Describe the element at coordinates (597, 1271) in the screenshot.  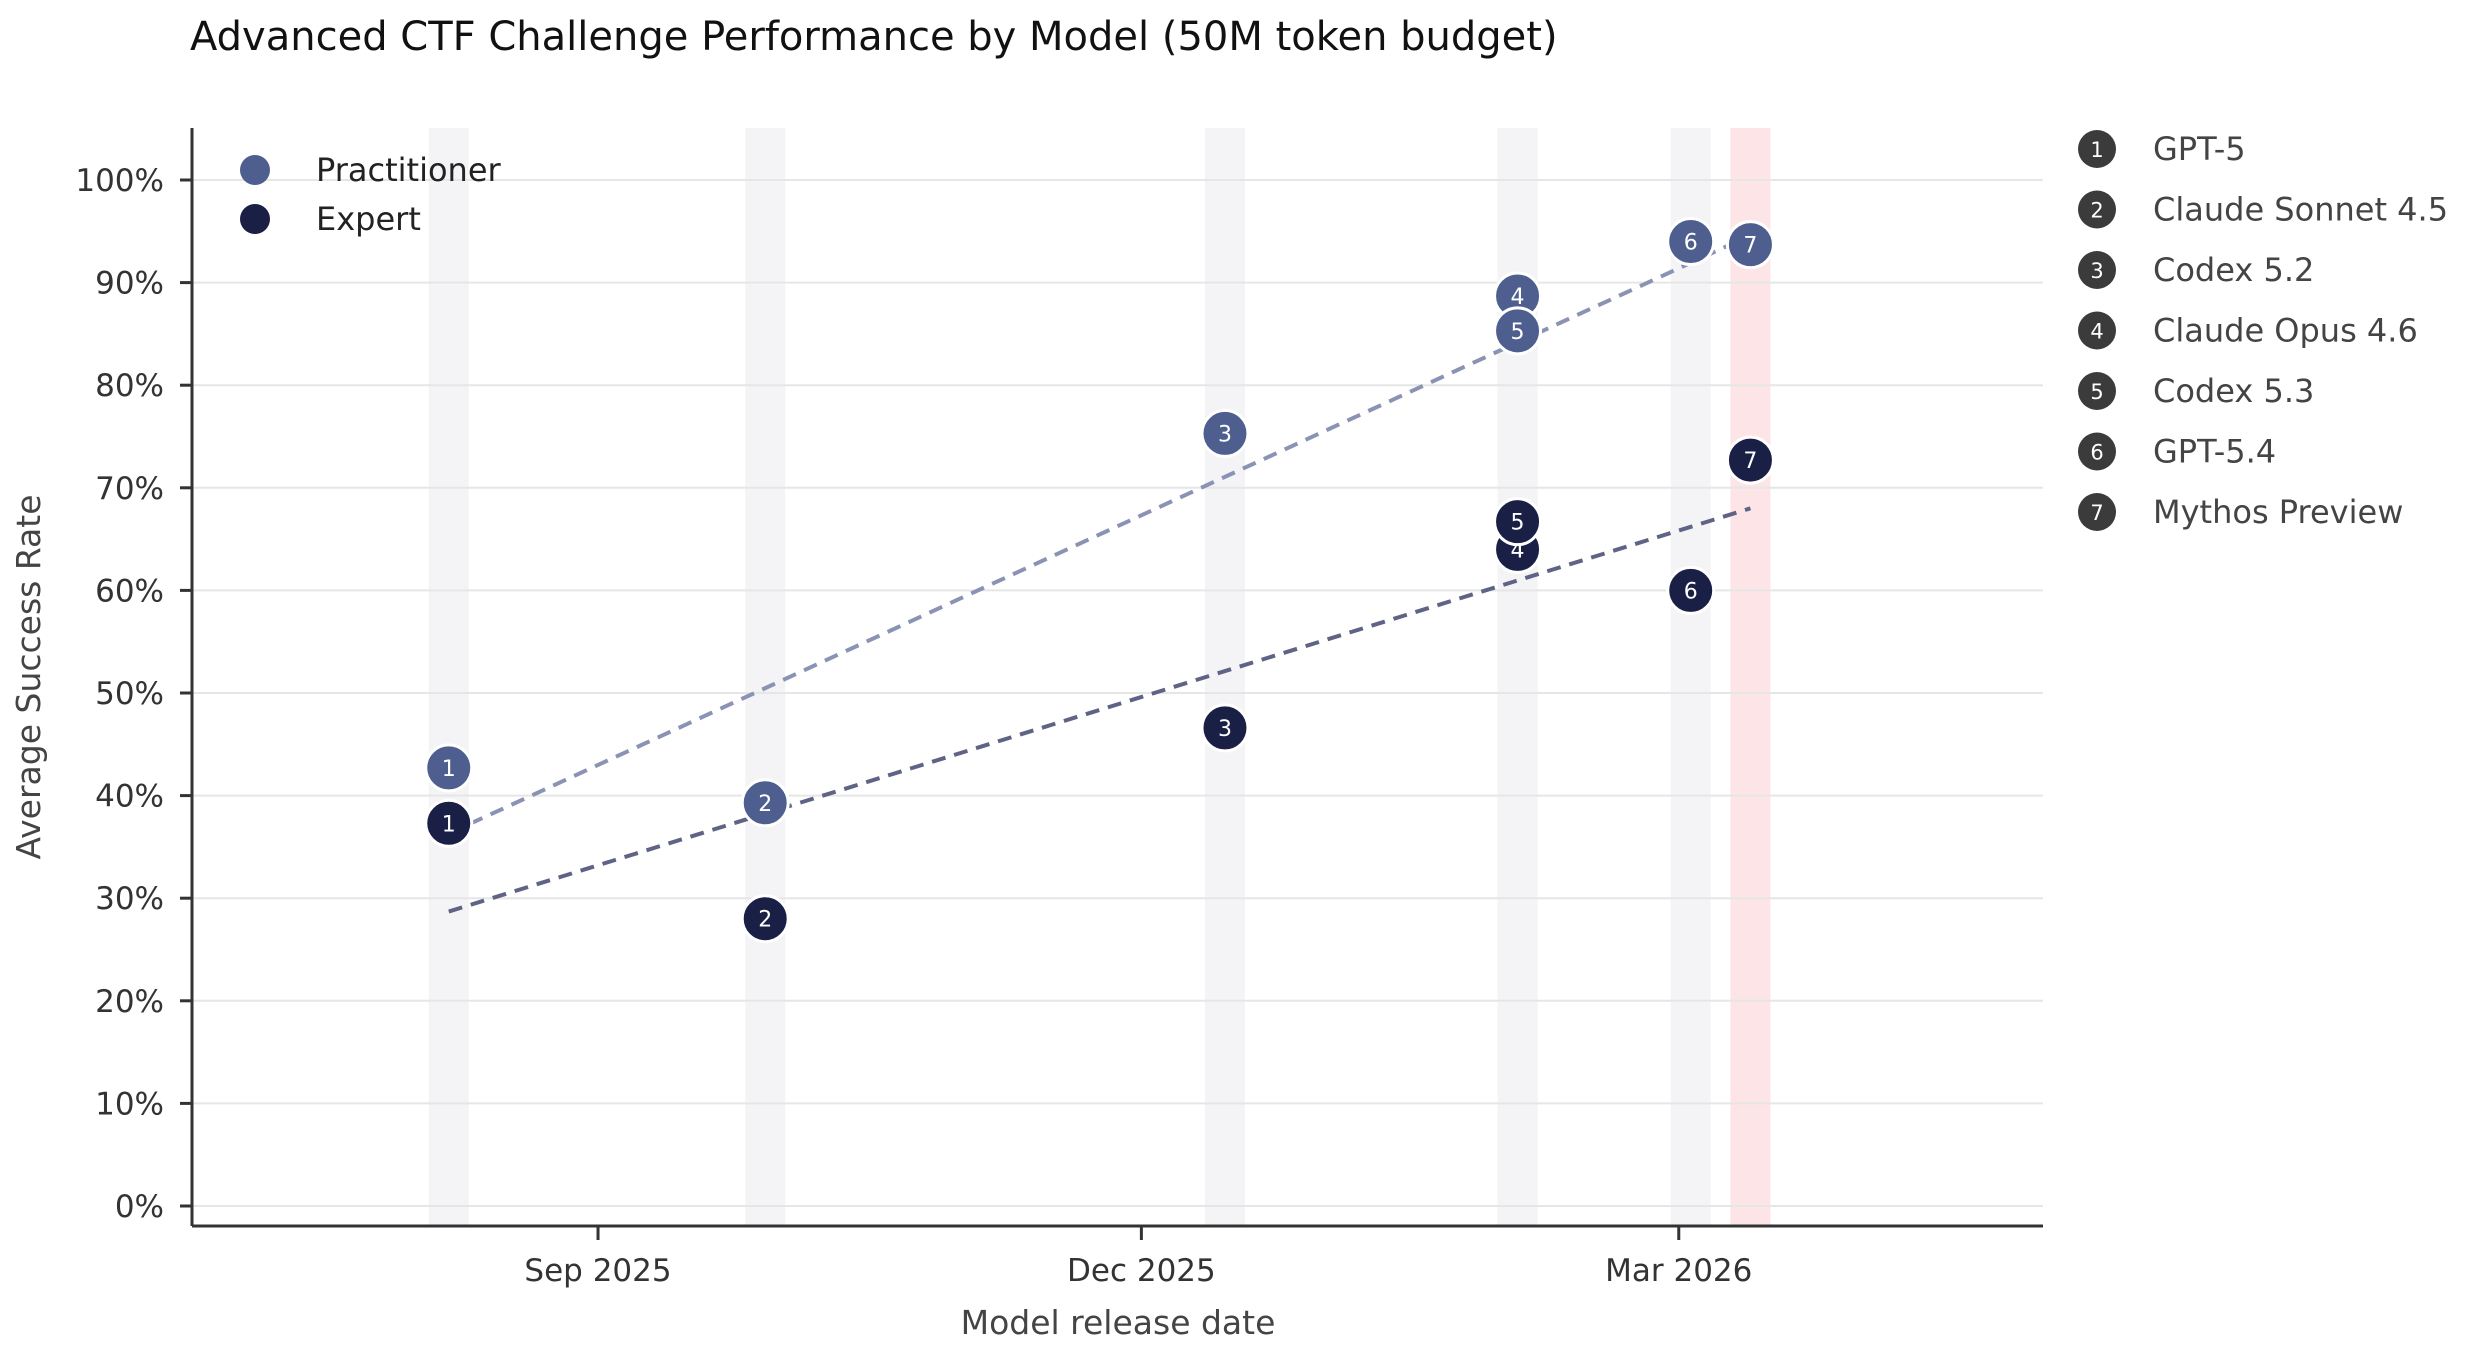
I see `x-tick-label: Sep 2025` at that location.